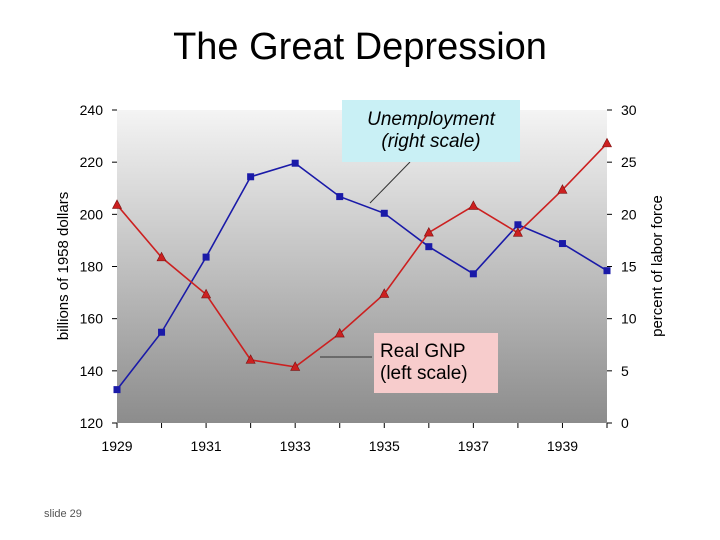  I want to click on right-tick-label: 0, so click(625, 423).